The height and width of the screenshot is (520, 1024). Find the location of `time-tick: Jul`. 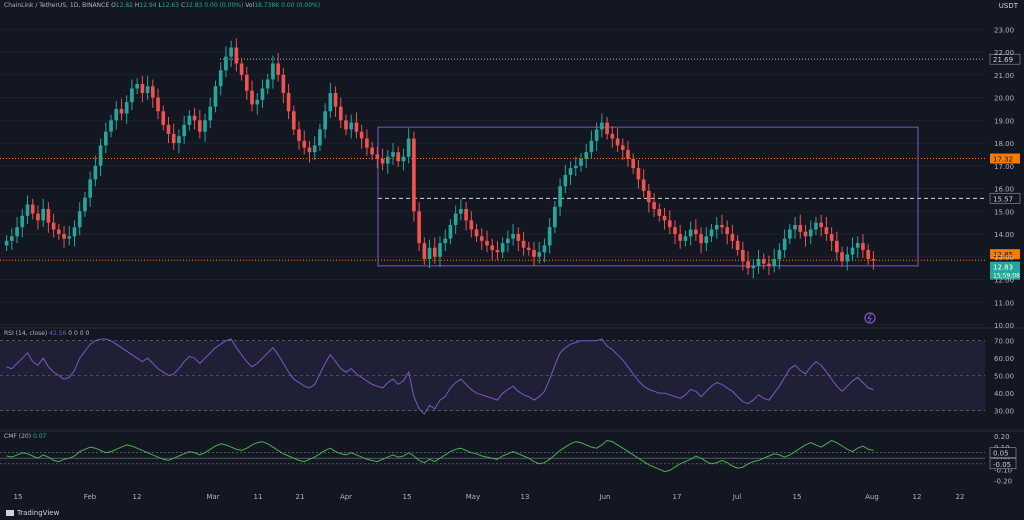

time-tick: Jul is located at coordinates (737, 497).